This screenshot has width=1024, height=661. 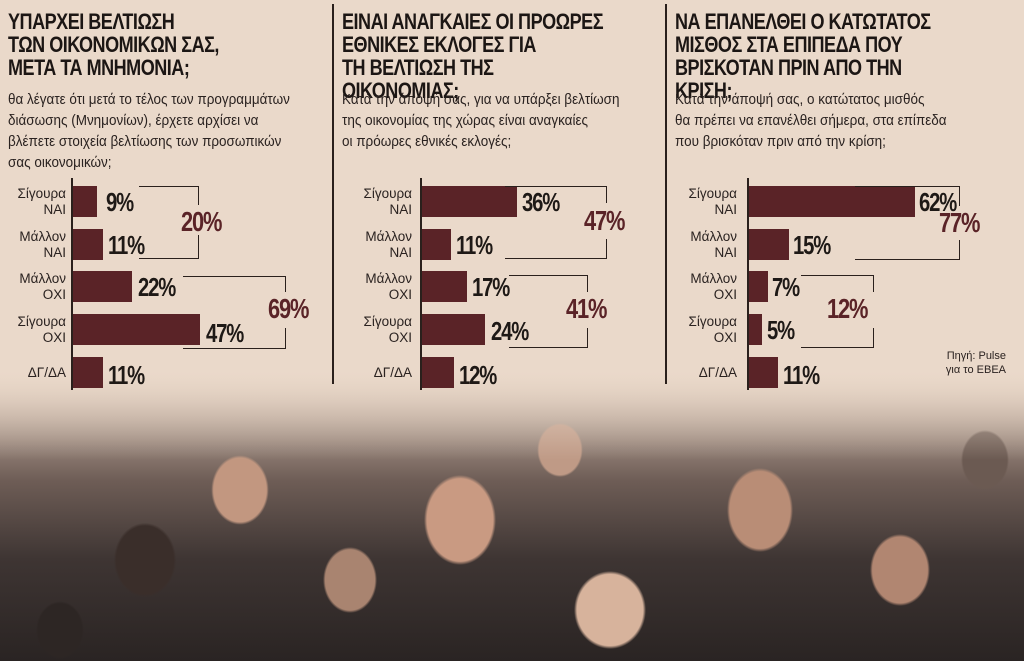 I want to click on group-total: 69%, so click(x=288, y=308).